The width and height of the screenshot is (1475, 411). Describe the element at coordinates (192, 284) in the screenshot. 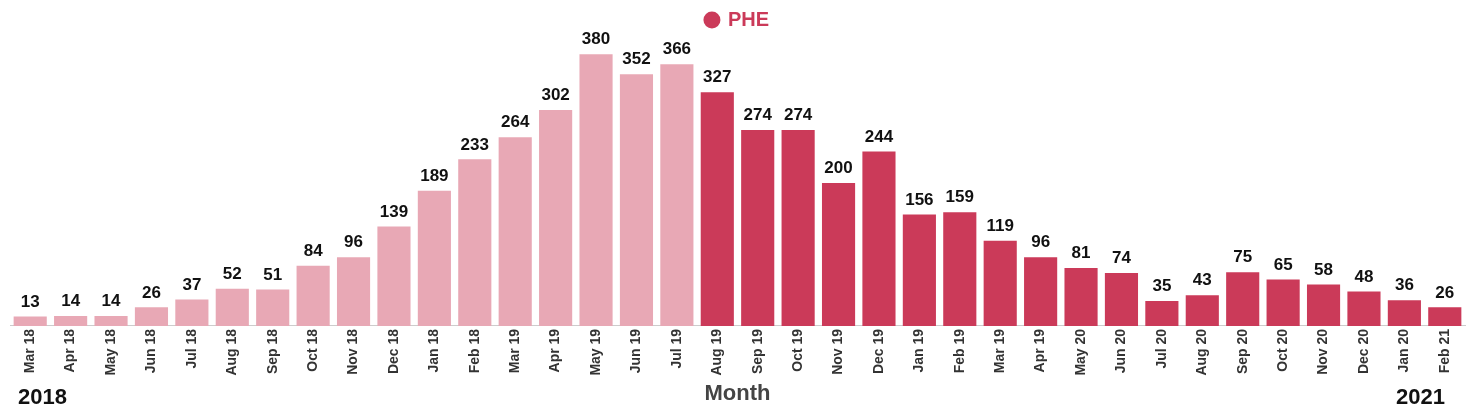

I see `data-label: 37` at that location.